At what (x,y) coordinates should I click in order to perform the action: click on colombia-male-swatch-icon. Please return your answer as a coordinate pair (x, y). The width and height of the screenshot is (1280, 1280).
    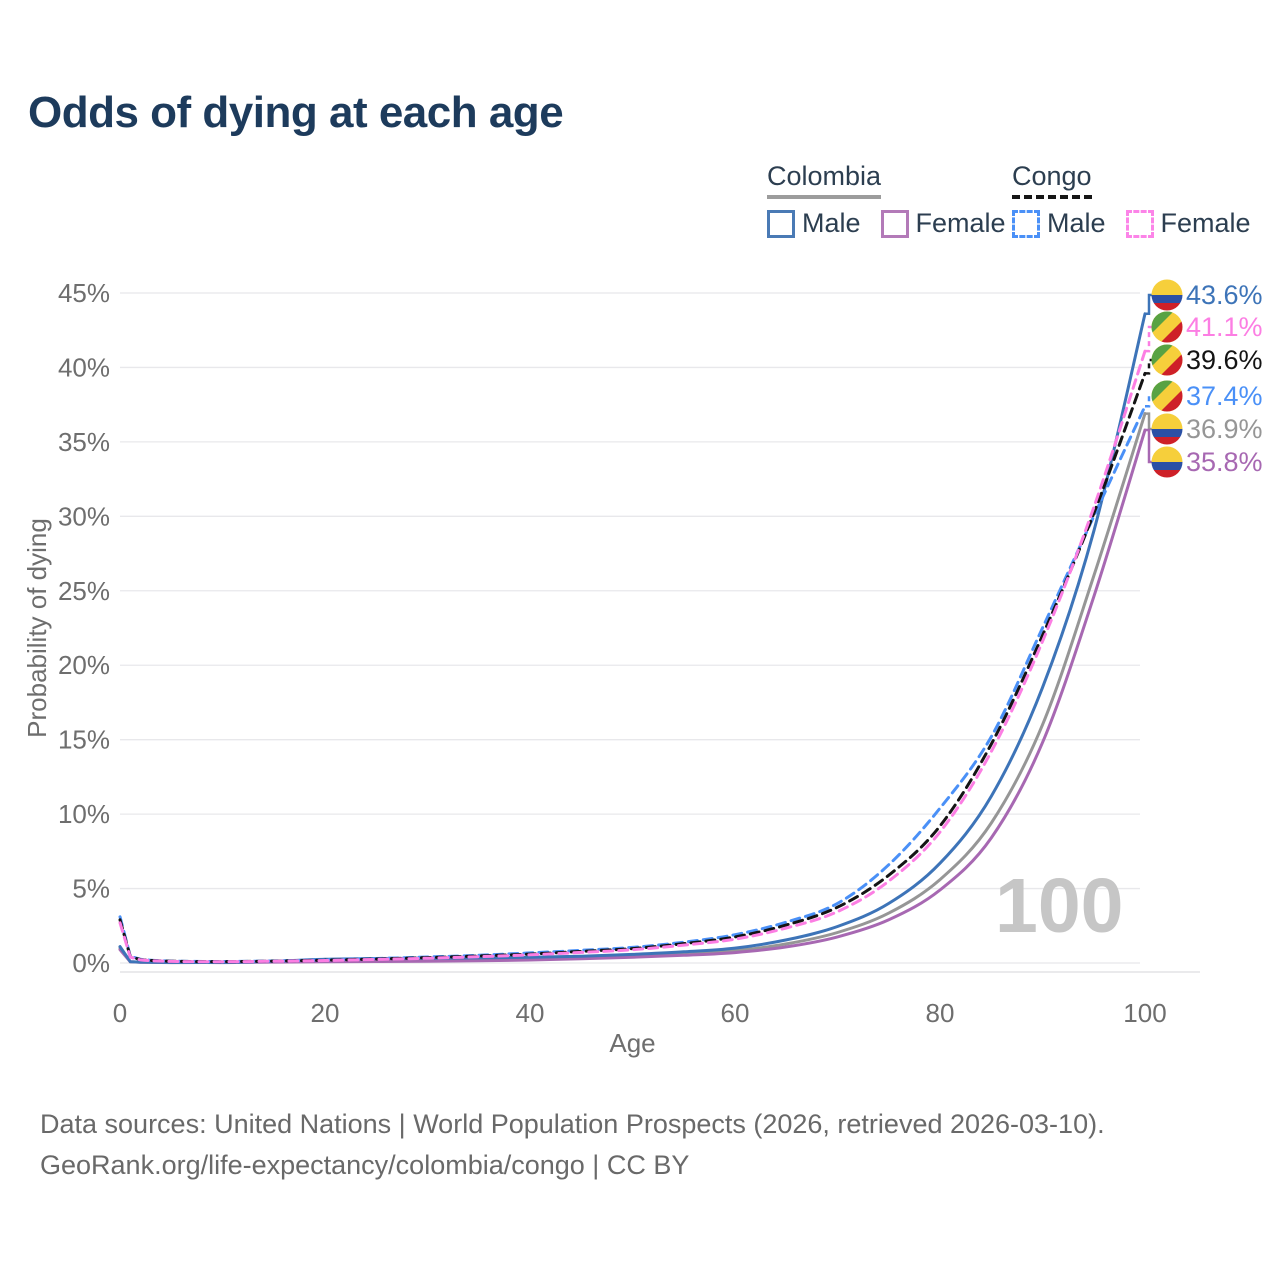
    Looking at the image, I should click on (781, 223).